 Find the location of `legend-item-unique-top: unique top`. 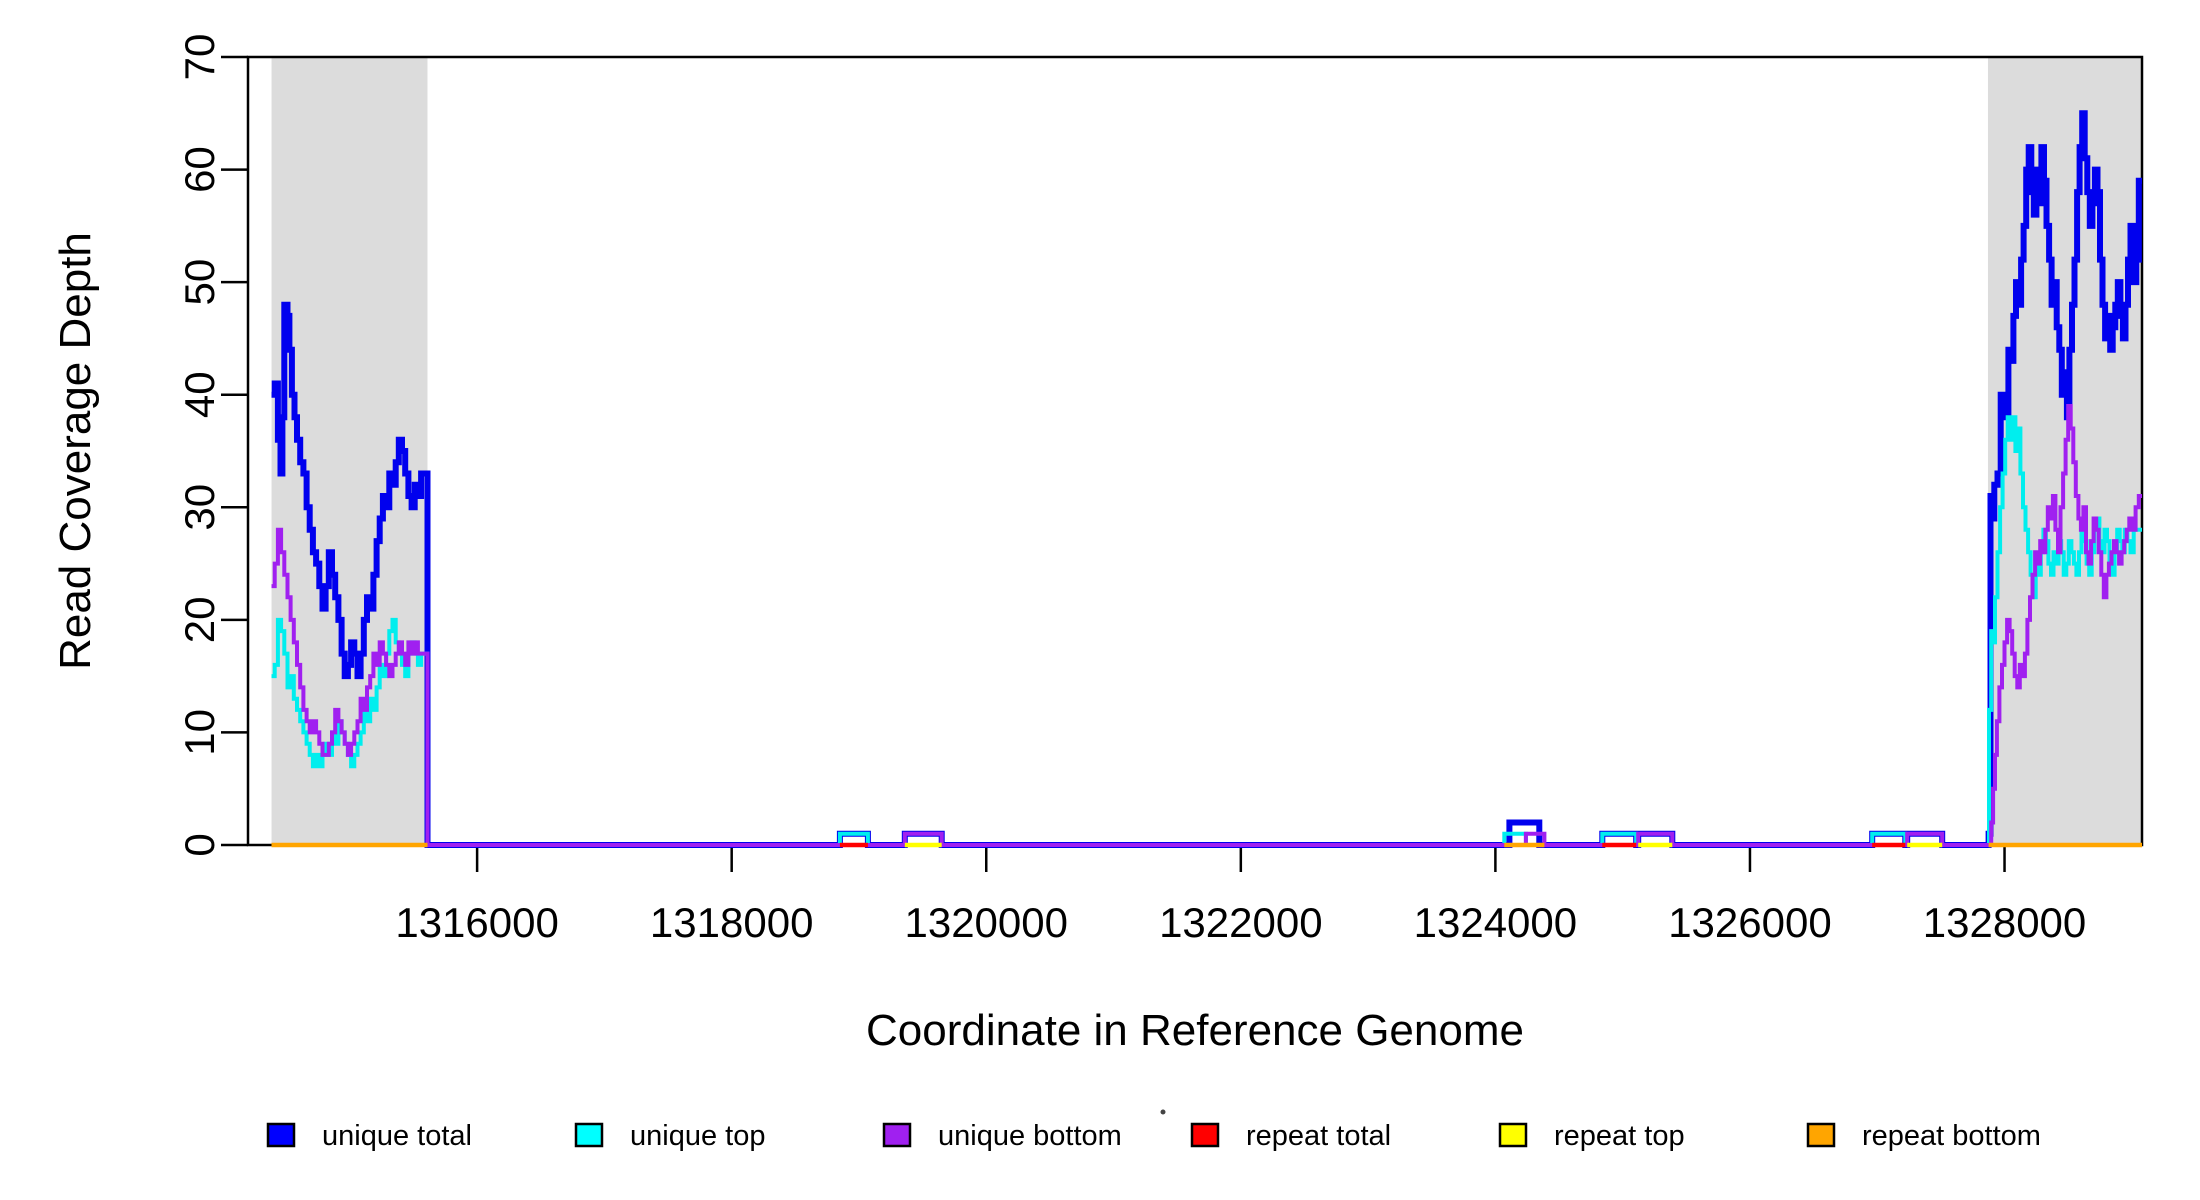

legend-item-unique-top: unique top is located at coordinates (669, 1136).